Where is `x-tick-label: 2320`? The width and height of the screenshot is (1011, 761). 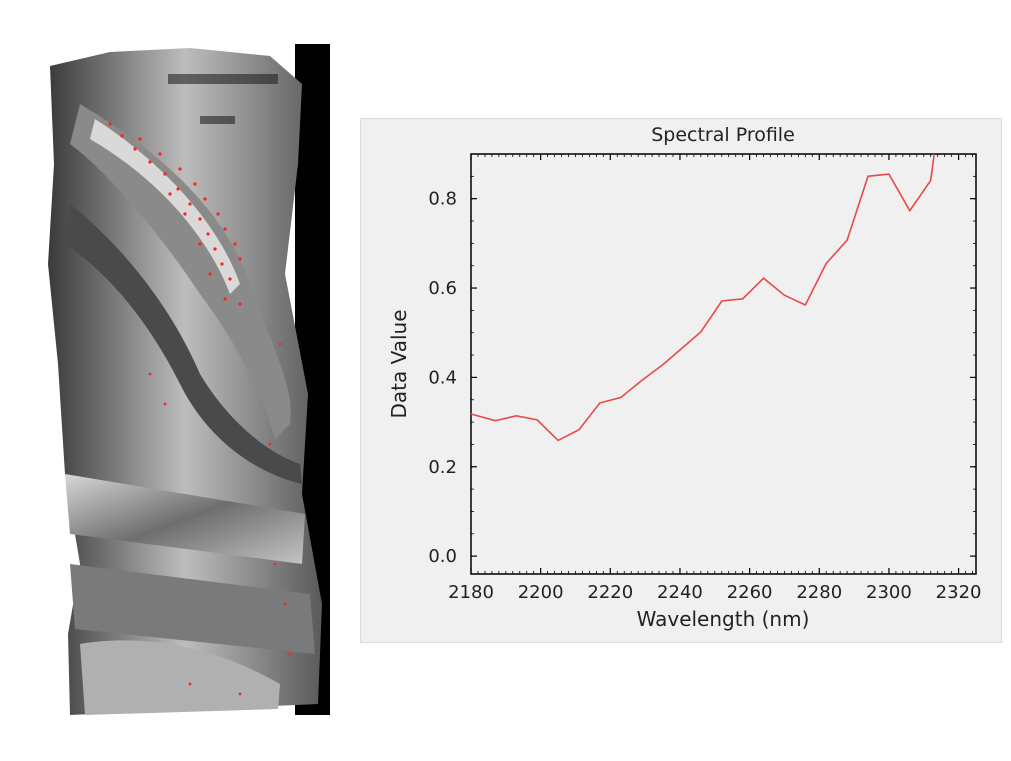
x-tick-label: 2320 is located at coordinates (959, 592).